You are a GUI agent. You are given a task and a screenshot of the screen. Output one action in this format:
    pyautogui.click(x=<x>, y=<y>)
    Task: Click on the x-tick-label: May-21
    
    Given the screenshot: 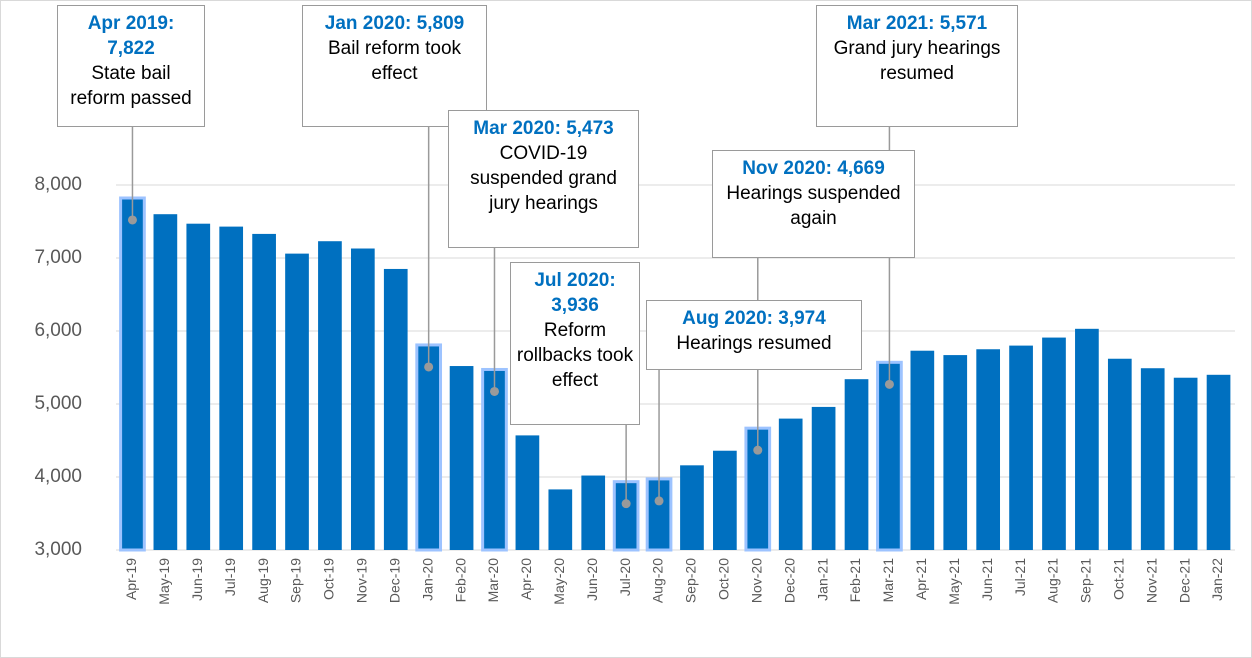 What is the action you would take?
    pyautogui.click(x=954, y=581)
    